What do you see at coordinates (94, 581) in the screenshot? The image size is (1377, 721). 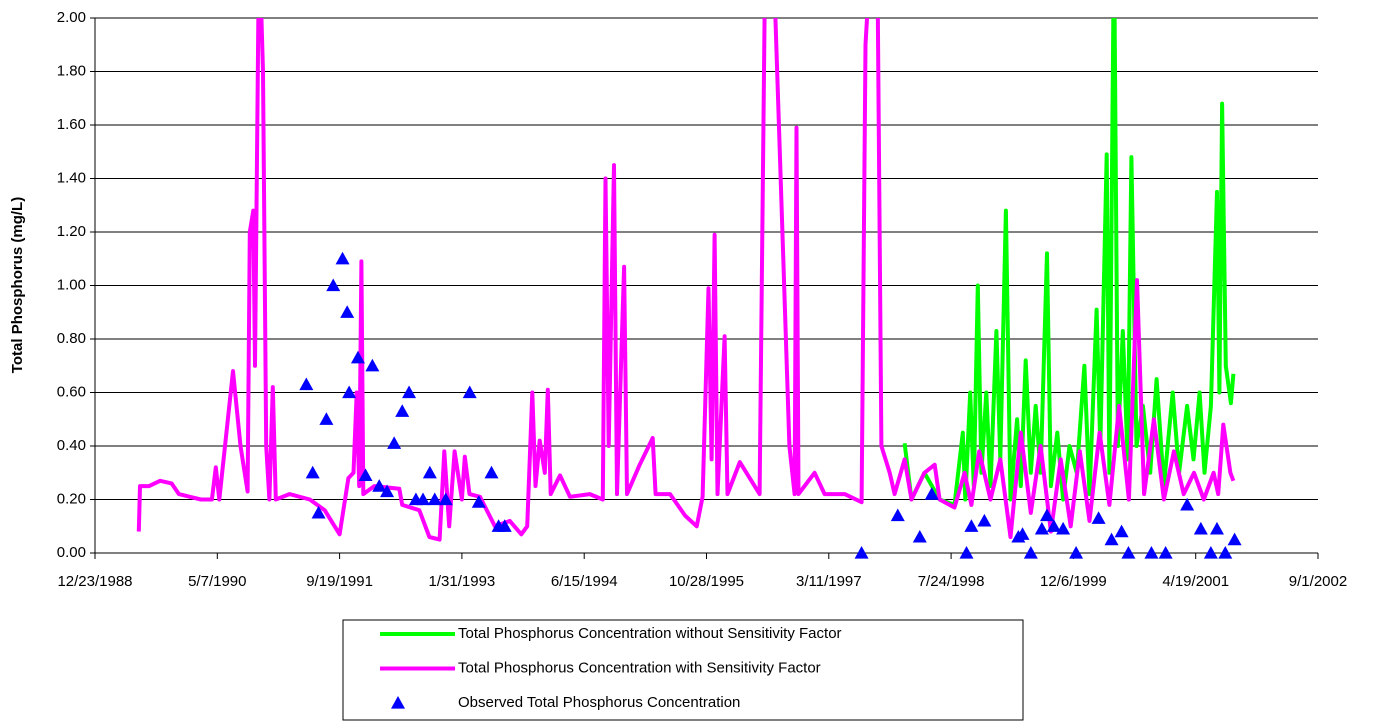 I see `x-tick-label: 12/23/1988` at bounding box center [94, 581].